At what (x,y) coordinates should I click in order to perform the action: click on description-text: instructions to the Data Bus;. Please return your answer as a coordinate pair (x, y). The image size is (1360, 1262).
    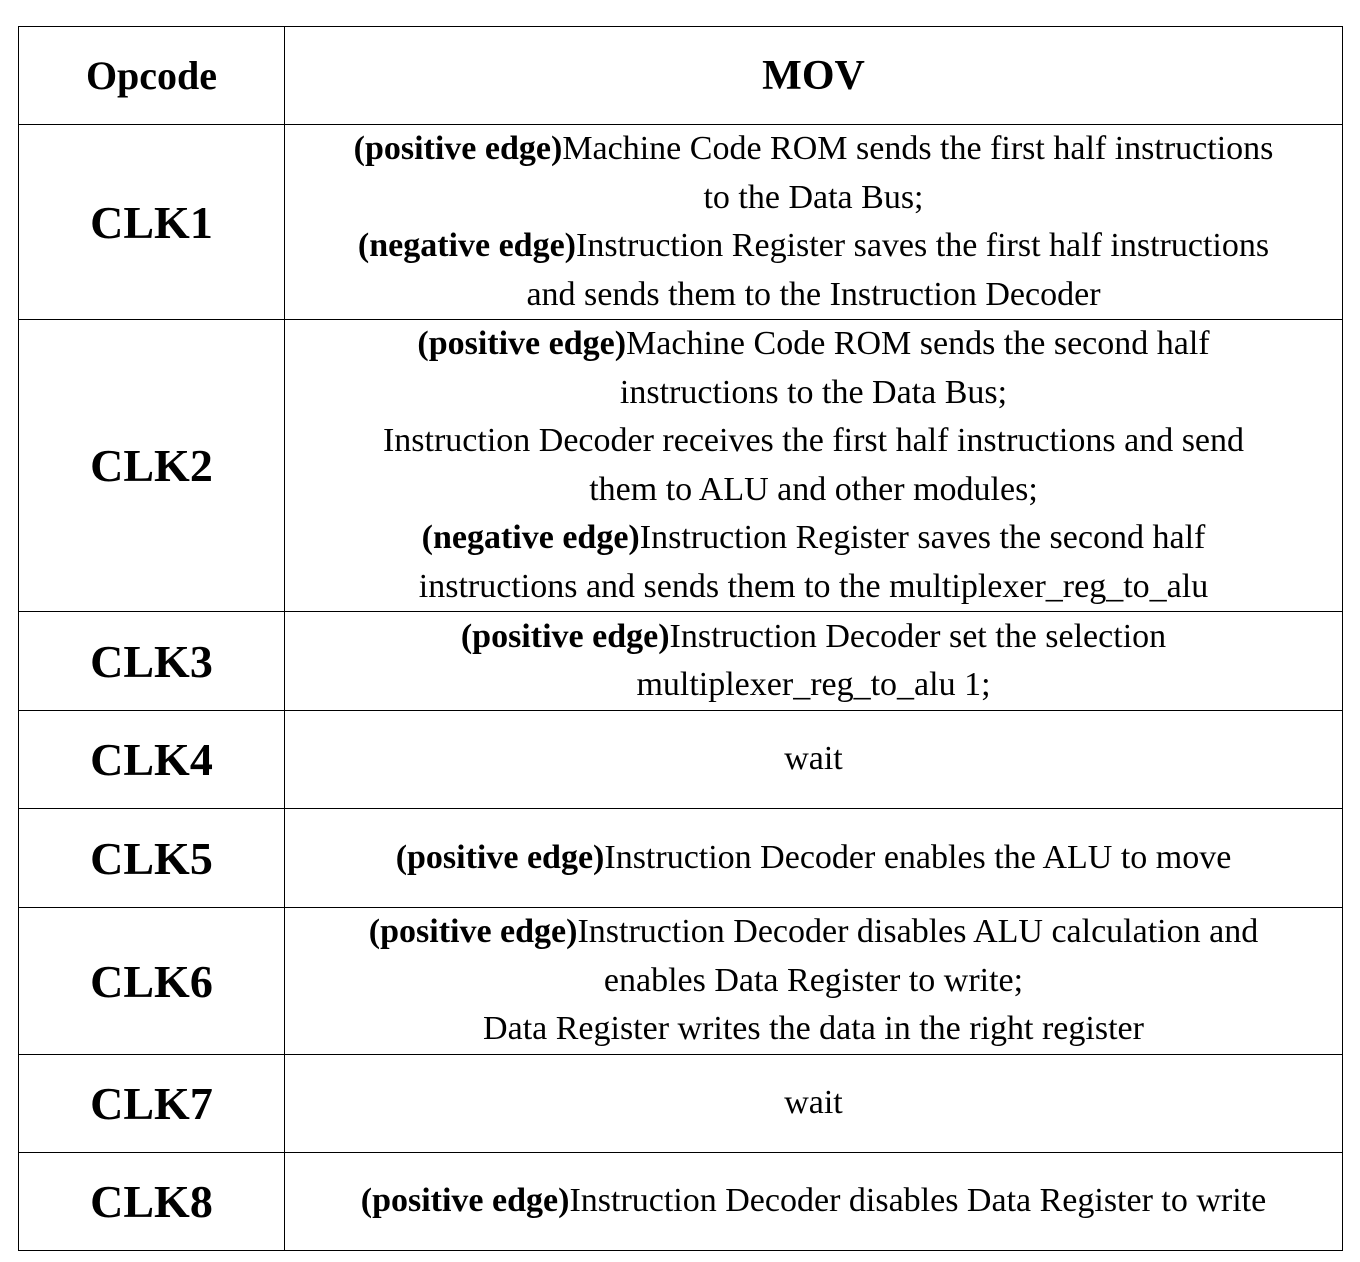
    Looking at the image, I should click on (813, 392).